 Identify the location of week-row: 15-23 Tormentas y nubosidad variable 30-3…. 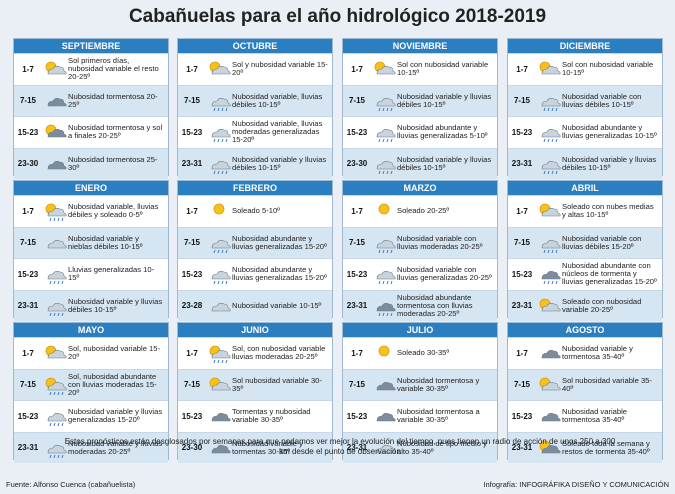
(255, 416).